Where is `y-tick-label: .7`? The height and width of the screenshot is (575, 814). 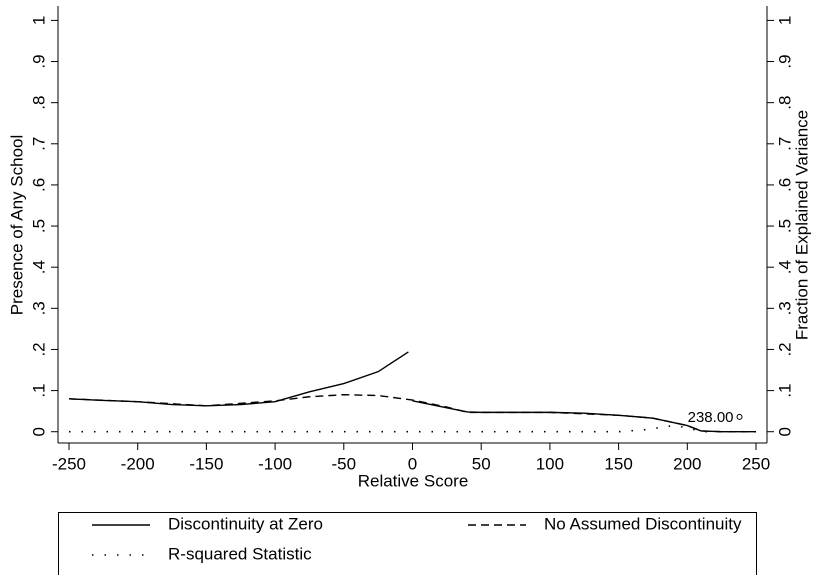 y-tick-label: .7 is located at coordinates (38, 144).